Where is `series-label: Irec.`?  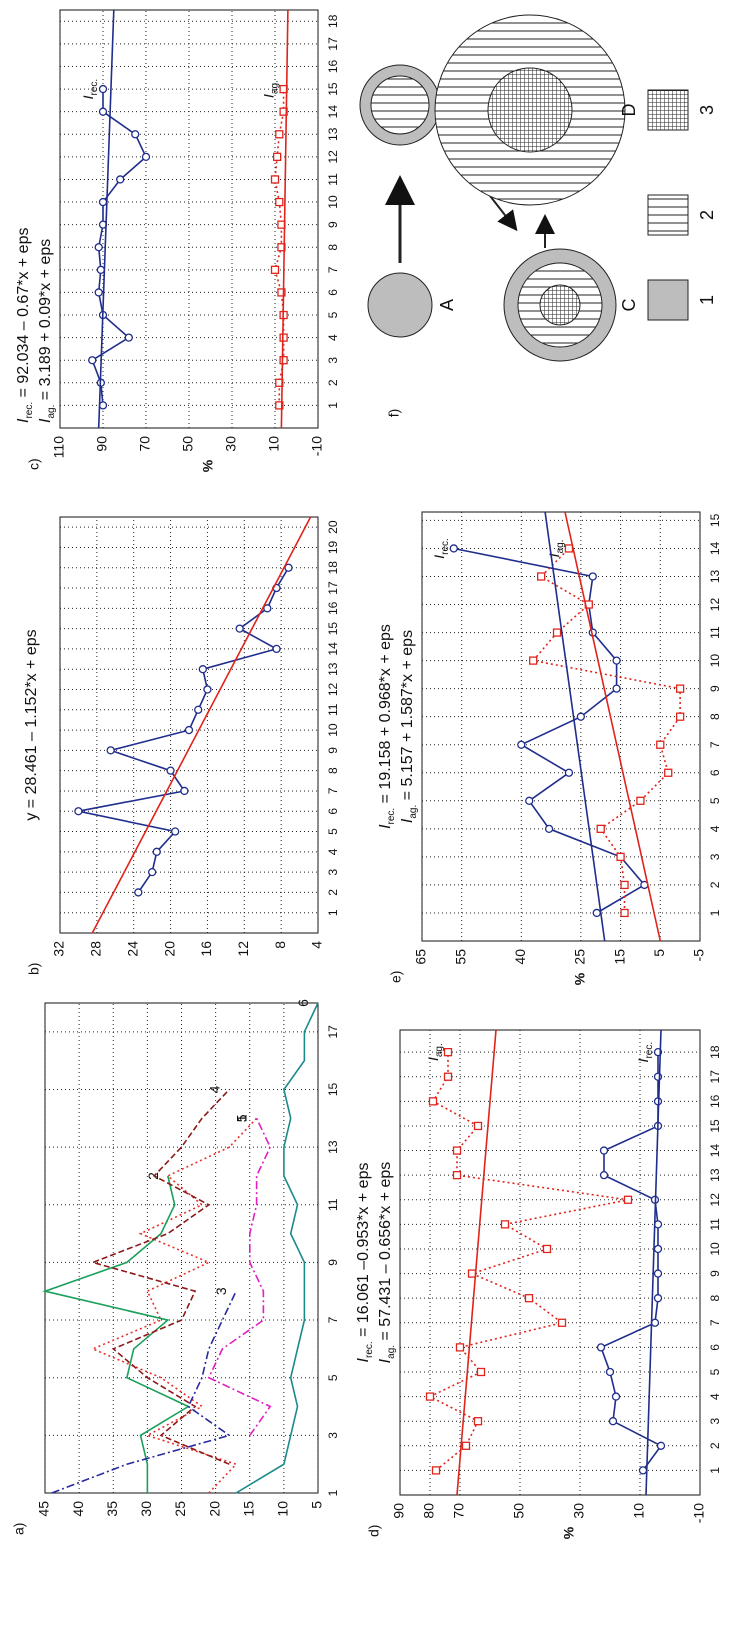 series-label: Irec. is located at coordinates (645, 1052).